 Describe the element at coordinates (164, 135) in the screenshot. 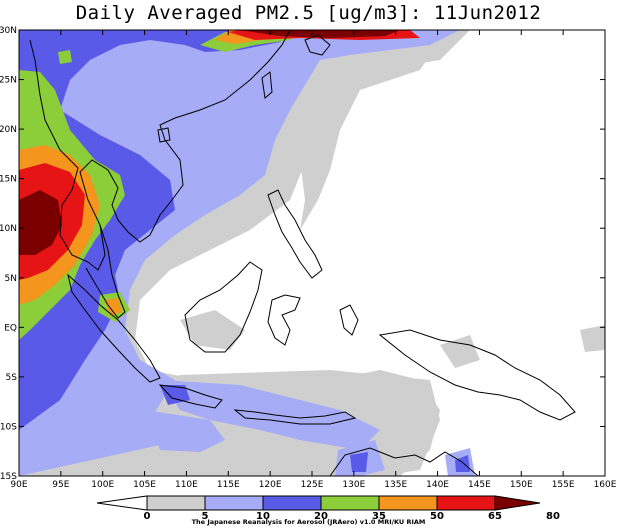

I see `coastline-hainan` at that location.